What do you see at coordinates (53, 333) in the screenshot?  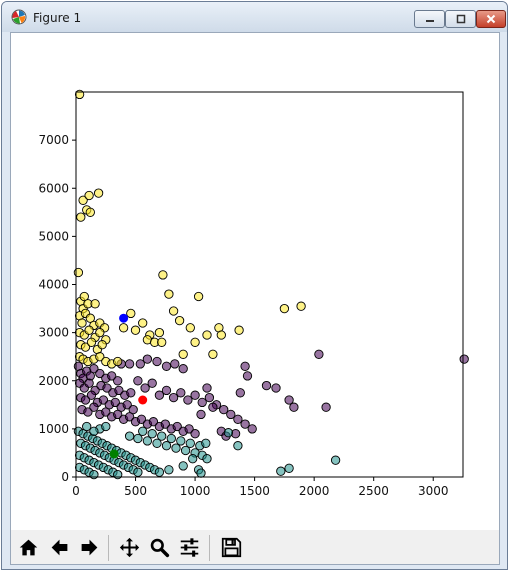 I see `y-tick-label: 3000` at bounding box center [53, 333].